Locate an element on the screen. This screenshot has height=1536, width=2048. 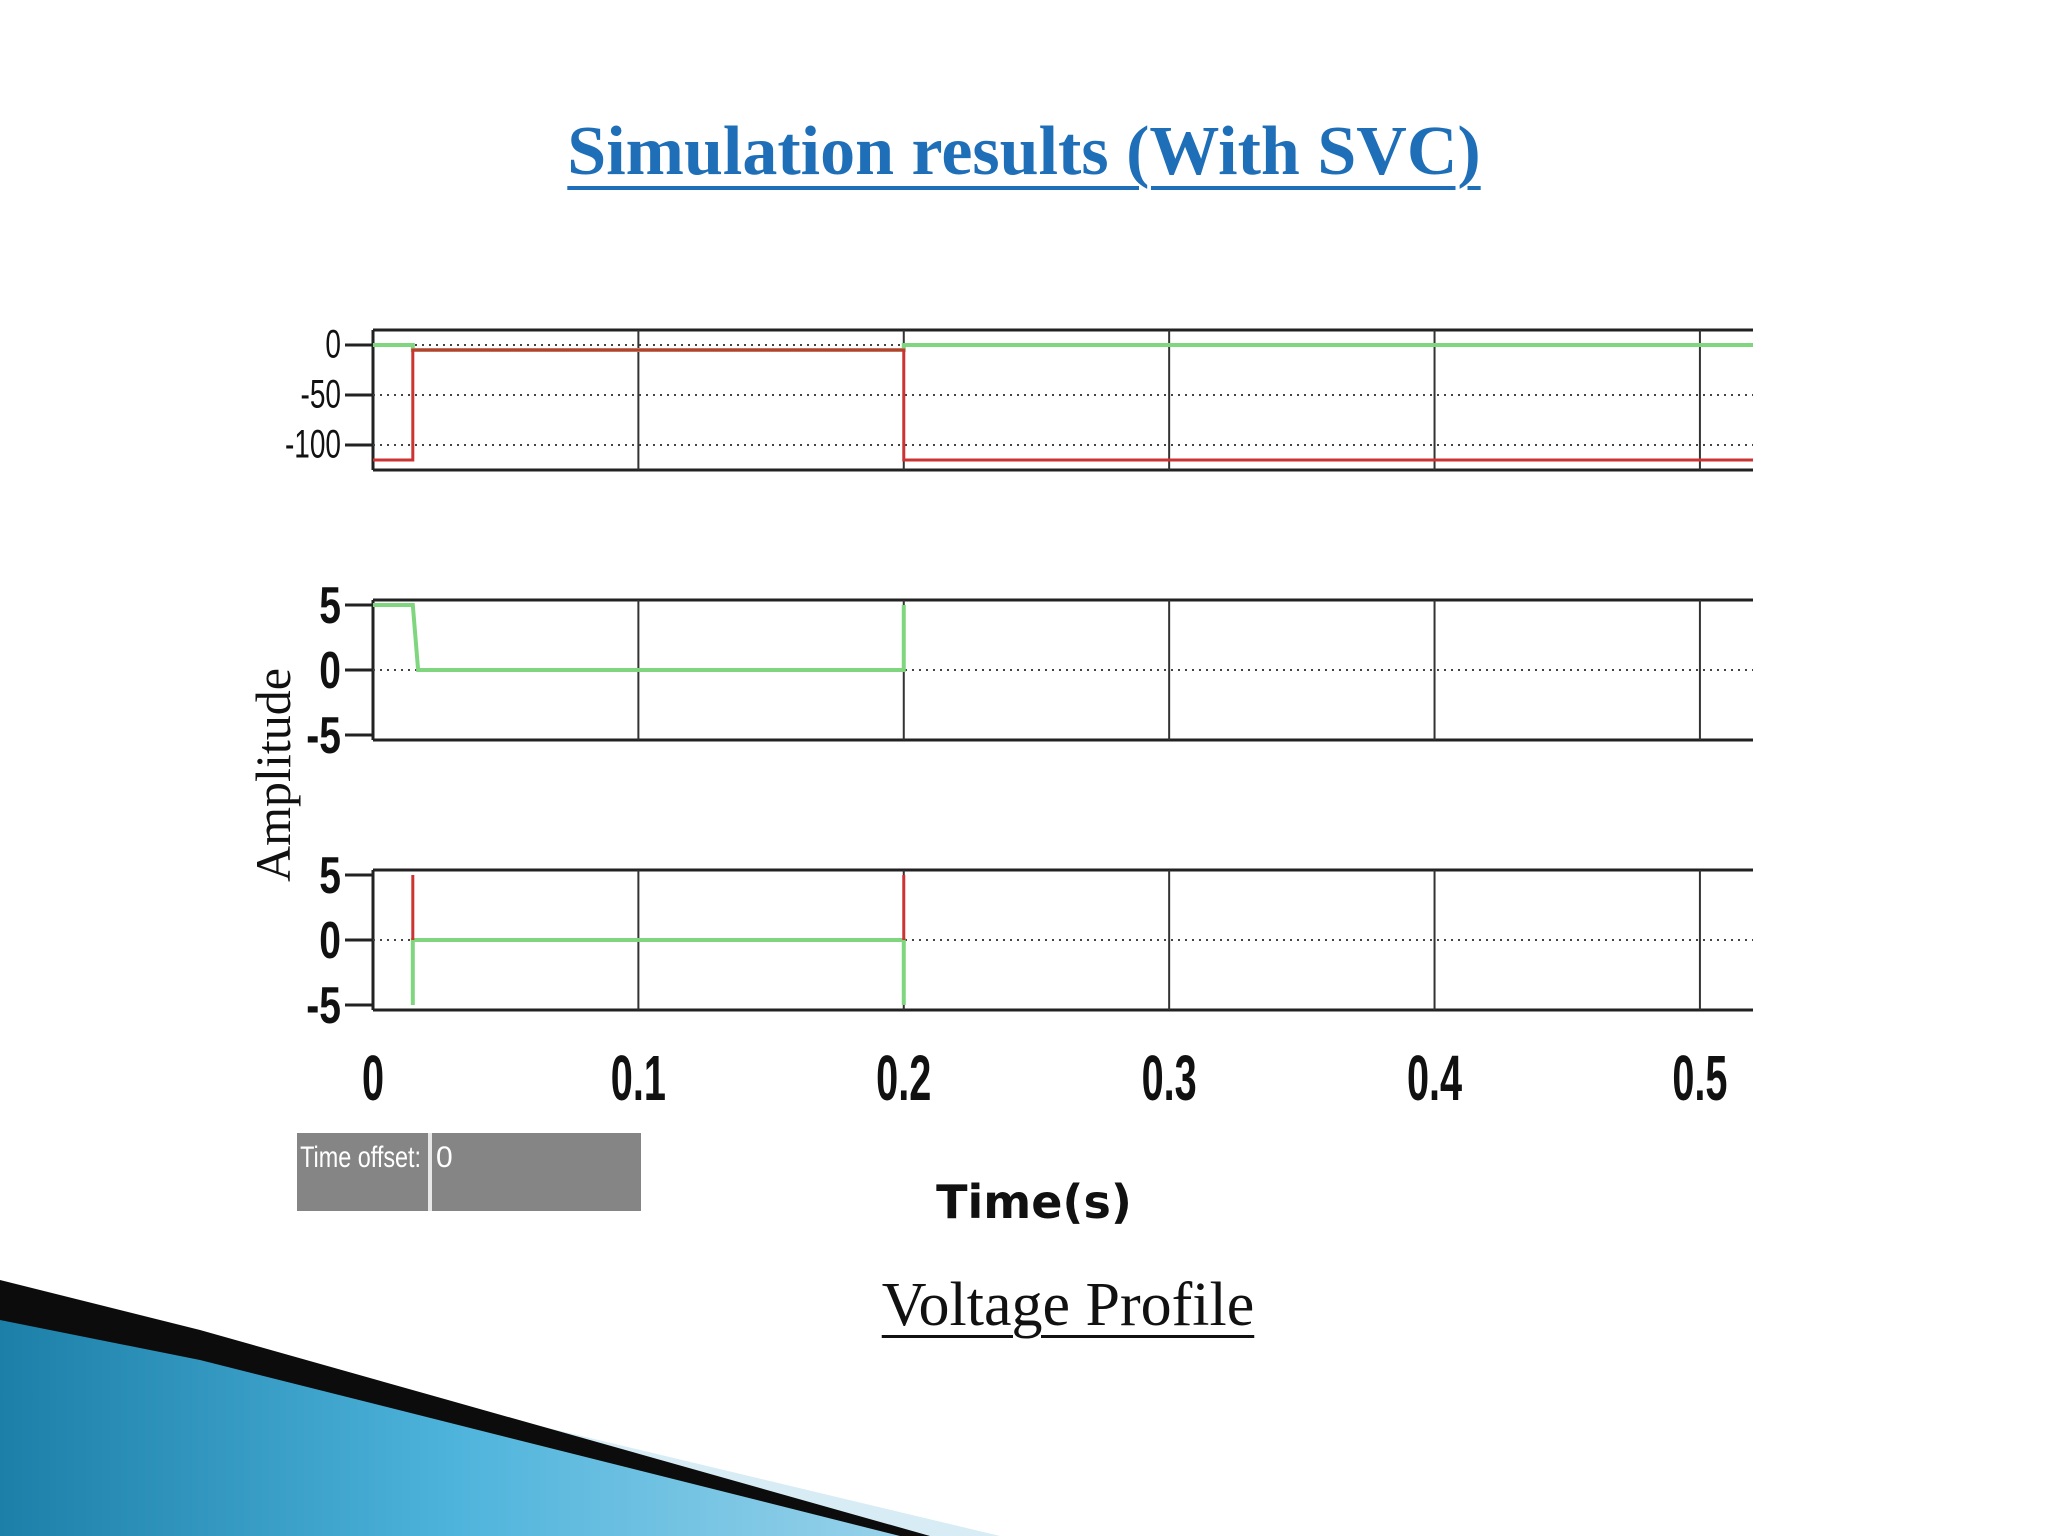
x-tick-label: 0.3 is located at coordinates (1169, 1079).